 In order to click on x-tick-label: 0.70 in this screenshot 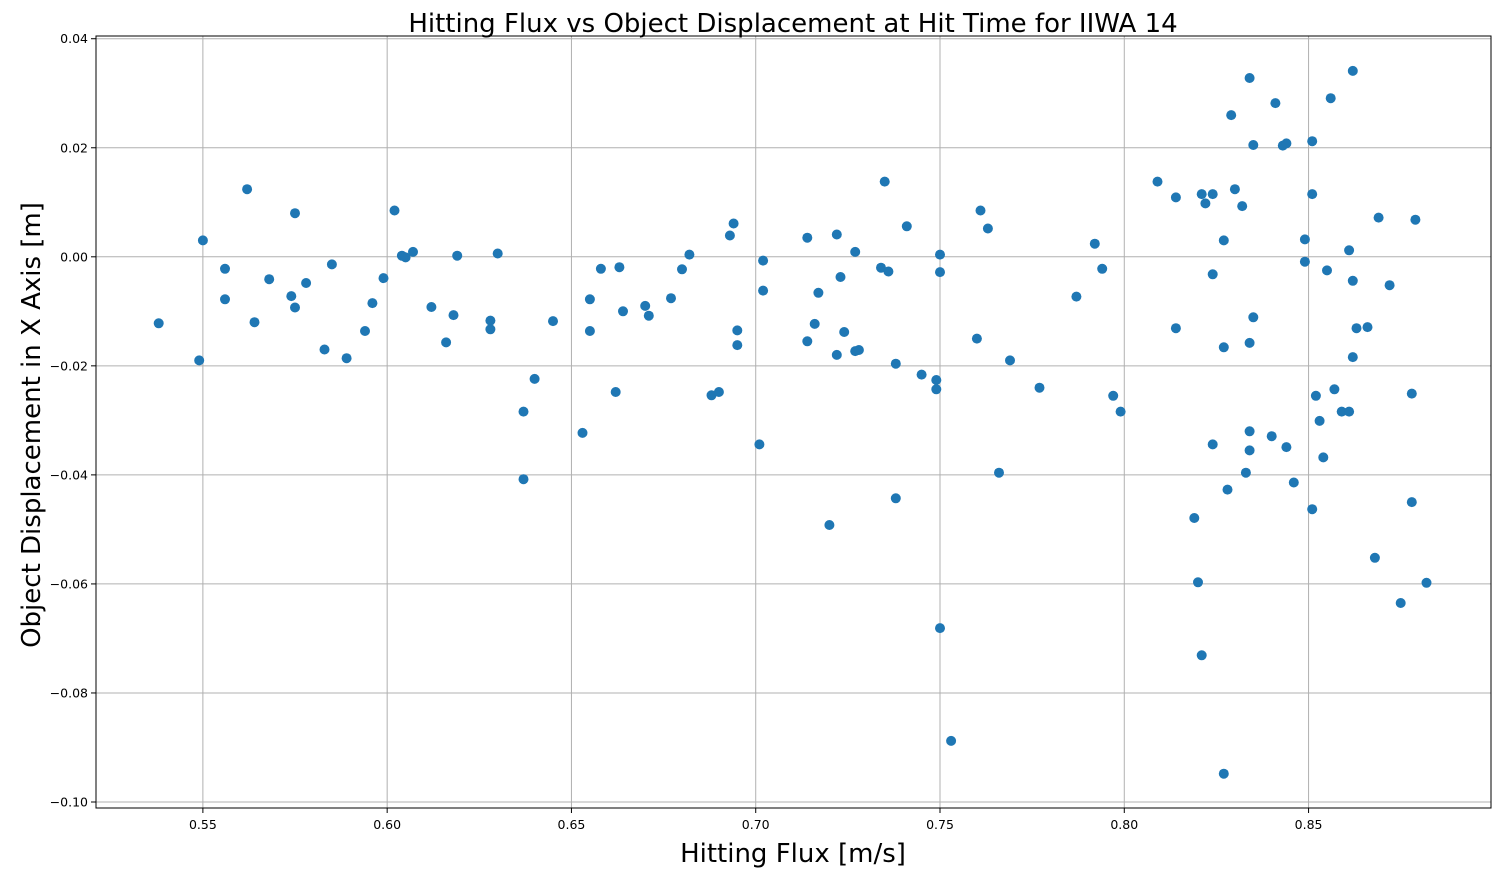, I will do `click(756, 824)`.